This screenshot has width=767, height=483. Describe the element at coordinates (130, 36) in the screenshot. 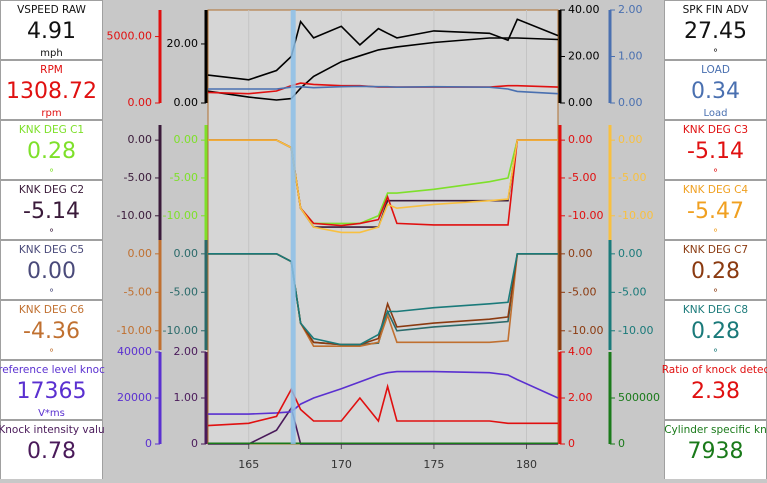

I see `y-tick-label: 5000.00` at that location.